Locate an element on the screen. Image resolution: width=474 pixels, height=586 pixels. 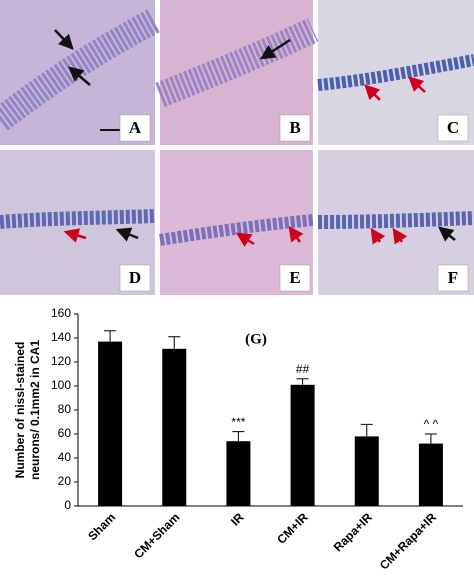
panel-label: E is located at coordinates (294, 277).